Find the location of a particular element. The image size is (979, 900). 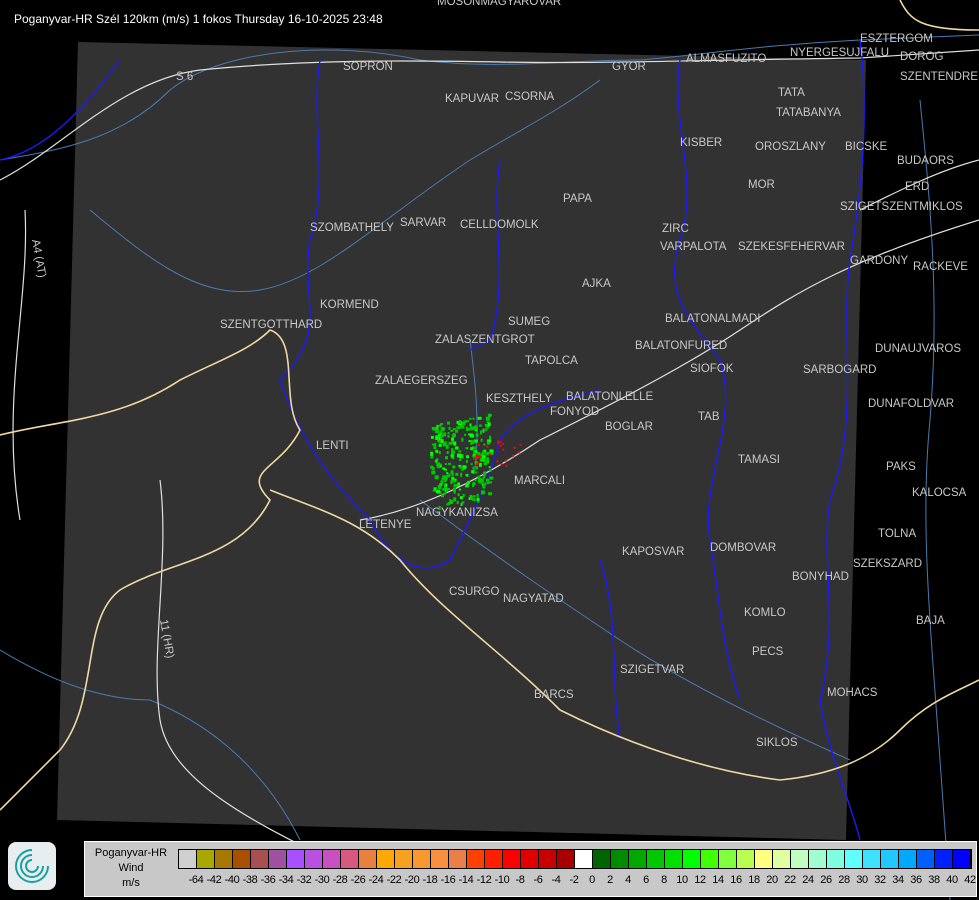

city-label-szekszard: SZEKSZARD is located at coordinates (887, 564).